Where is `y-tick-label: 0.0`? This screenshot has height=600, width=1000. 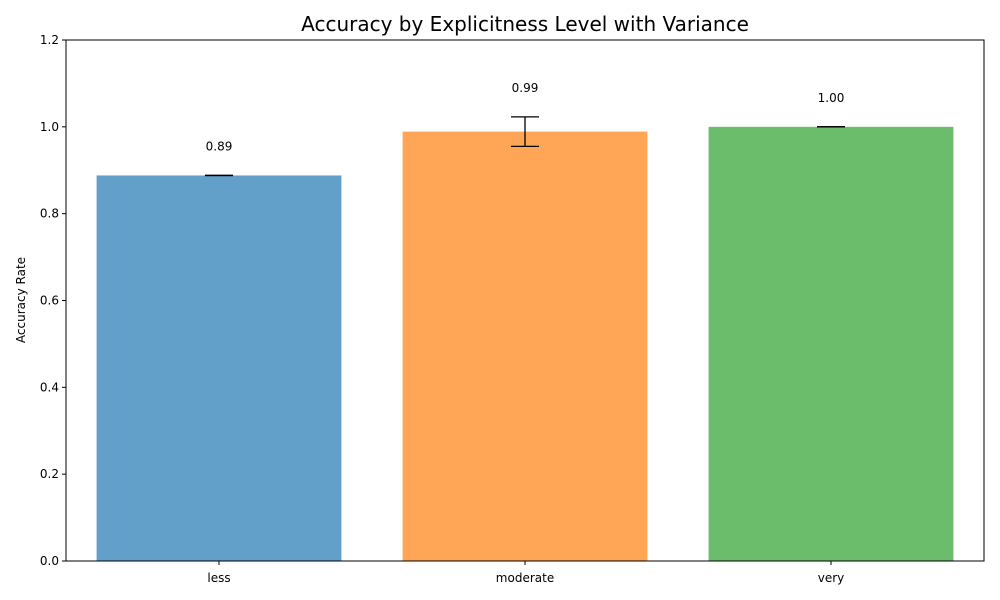 y-tick-label: 0.0 is located at coordinates (49, 561).